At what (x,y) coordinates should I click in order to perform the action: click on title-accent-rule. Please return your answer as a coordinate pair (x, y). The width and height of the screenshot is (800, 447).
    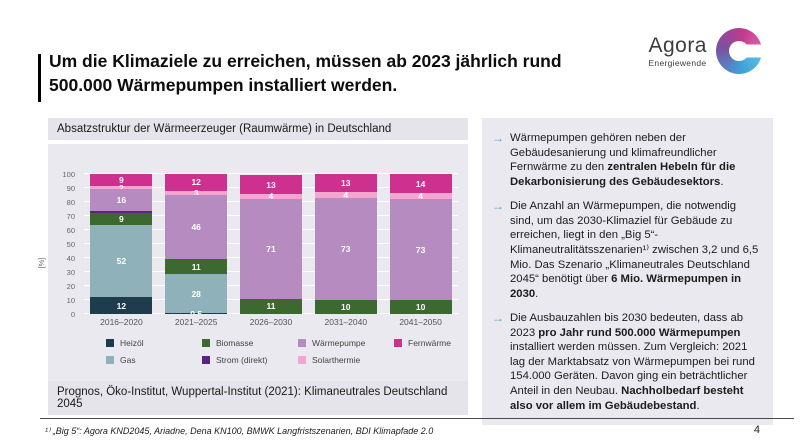
    Looking at the image, I should click on (39, 78).